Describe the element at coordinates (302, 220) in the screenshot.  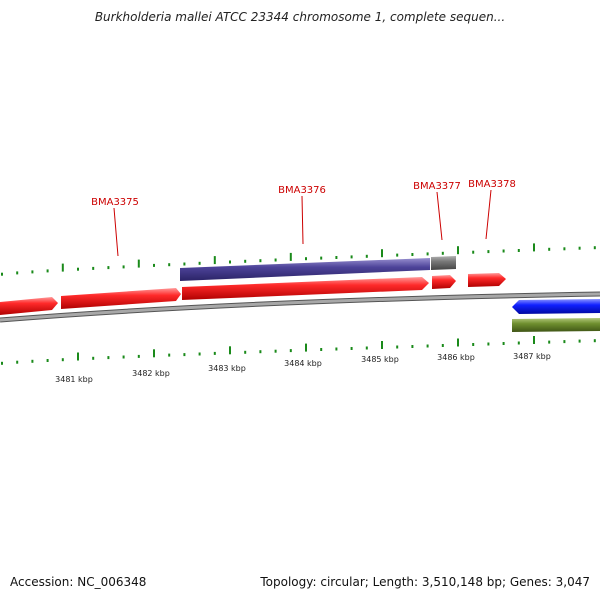
I see `leader-bma3376` at that location.